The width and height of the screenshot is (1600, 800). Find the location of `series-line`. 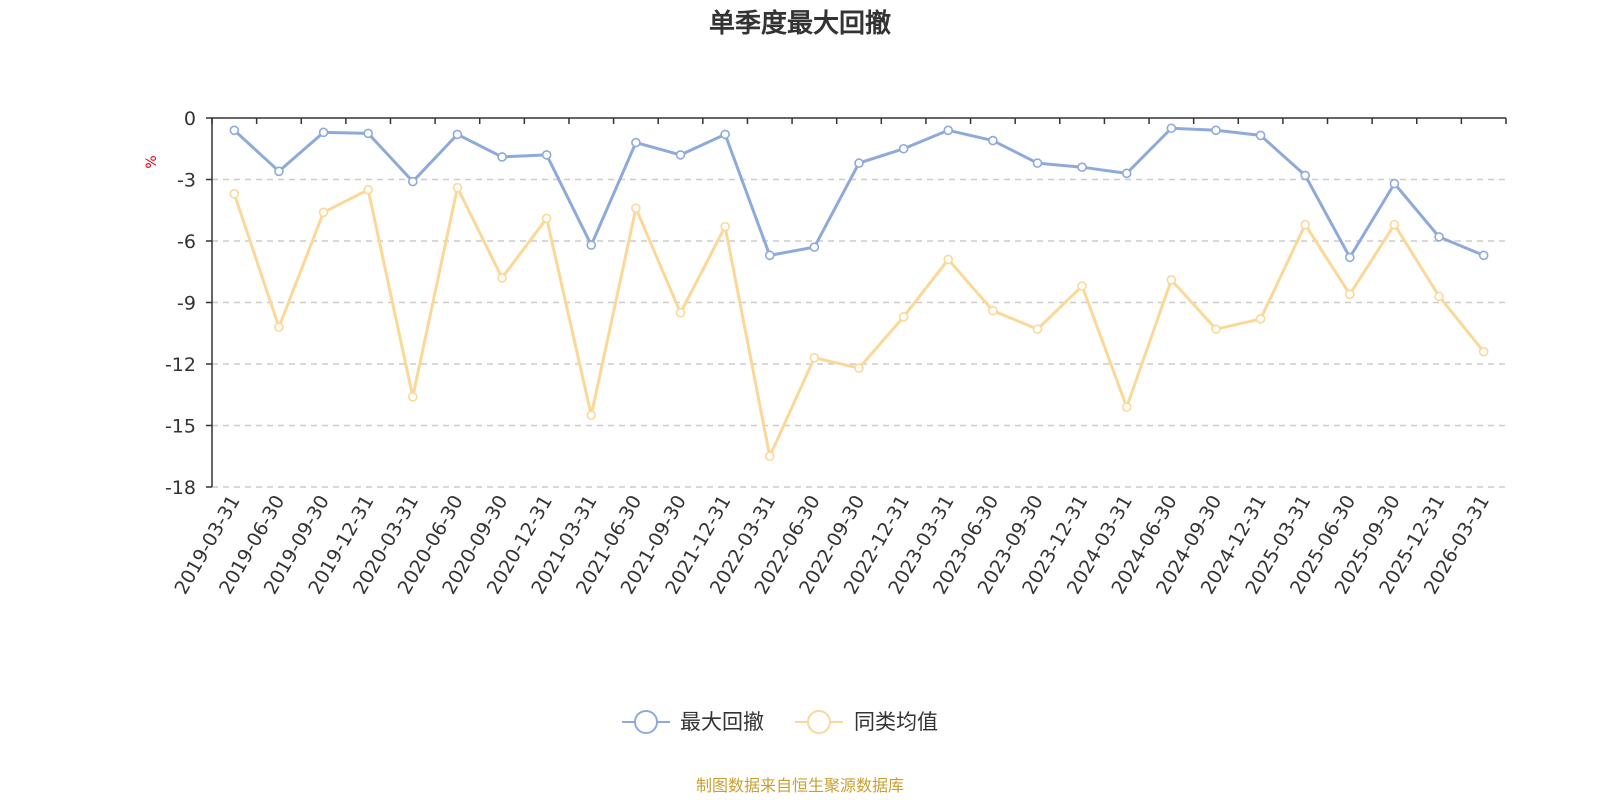

series-line is located at coordinates (859, 192).